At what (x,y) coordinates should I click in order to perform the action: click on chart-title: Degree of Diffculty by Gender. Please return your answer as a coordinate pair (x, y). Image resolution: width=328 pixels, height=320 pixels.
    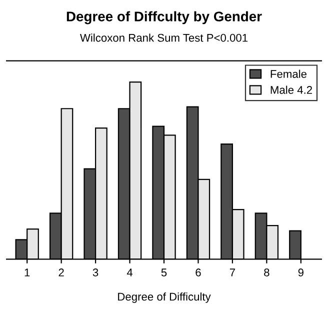
    Looking at the image, I should click on (164, 17).